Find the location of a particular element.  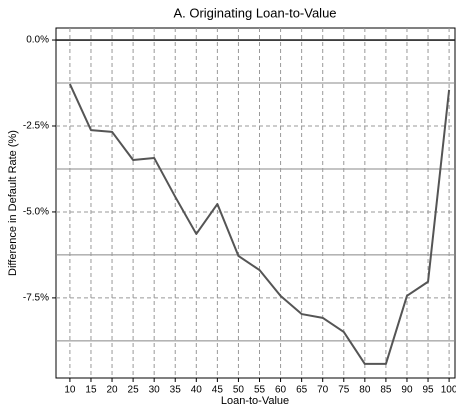

x-tick-label: 30 is located at coordinates (155, 390).